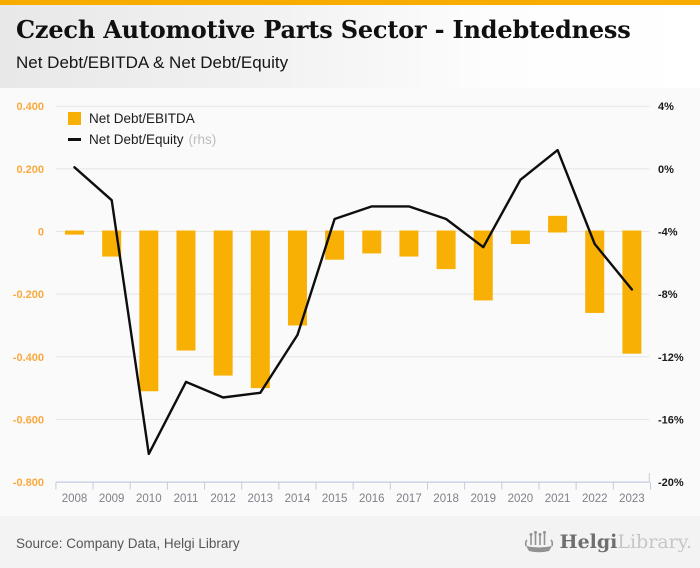 This screenshot has height=568, width=700. I want to click on bar-2023, so click(632, 292).